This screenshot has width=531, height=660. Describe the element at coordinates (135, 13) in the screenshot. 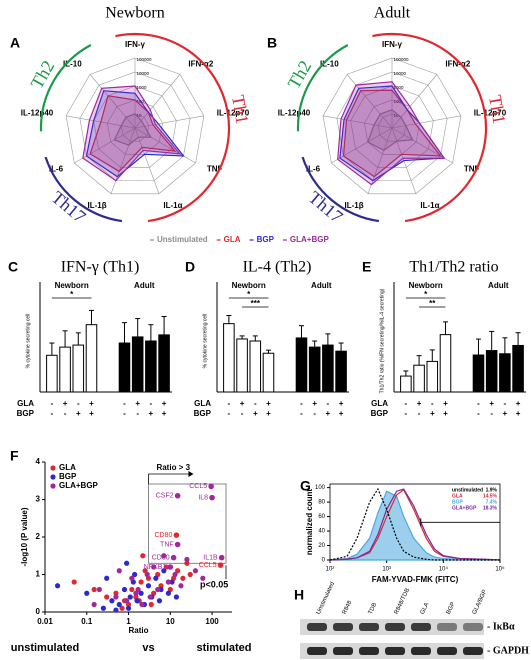

I see `chart-title: Newborn` at that location.